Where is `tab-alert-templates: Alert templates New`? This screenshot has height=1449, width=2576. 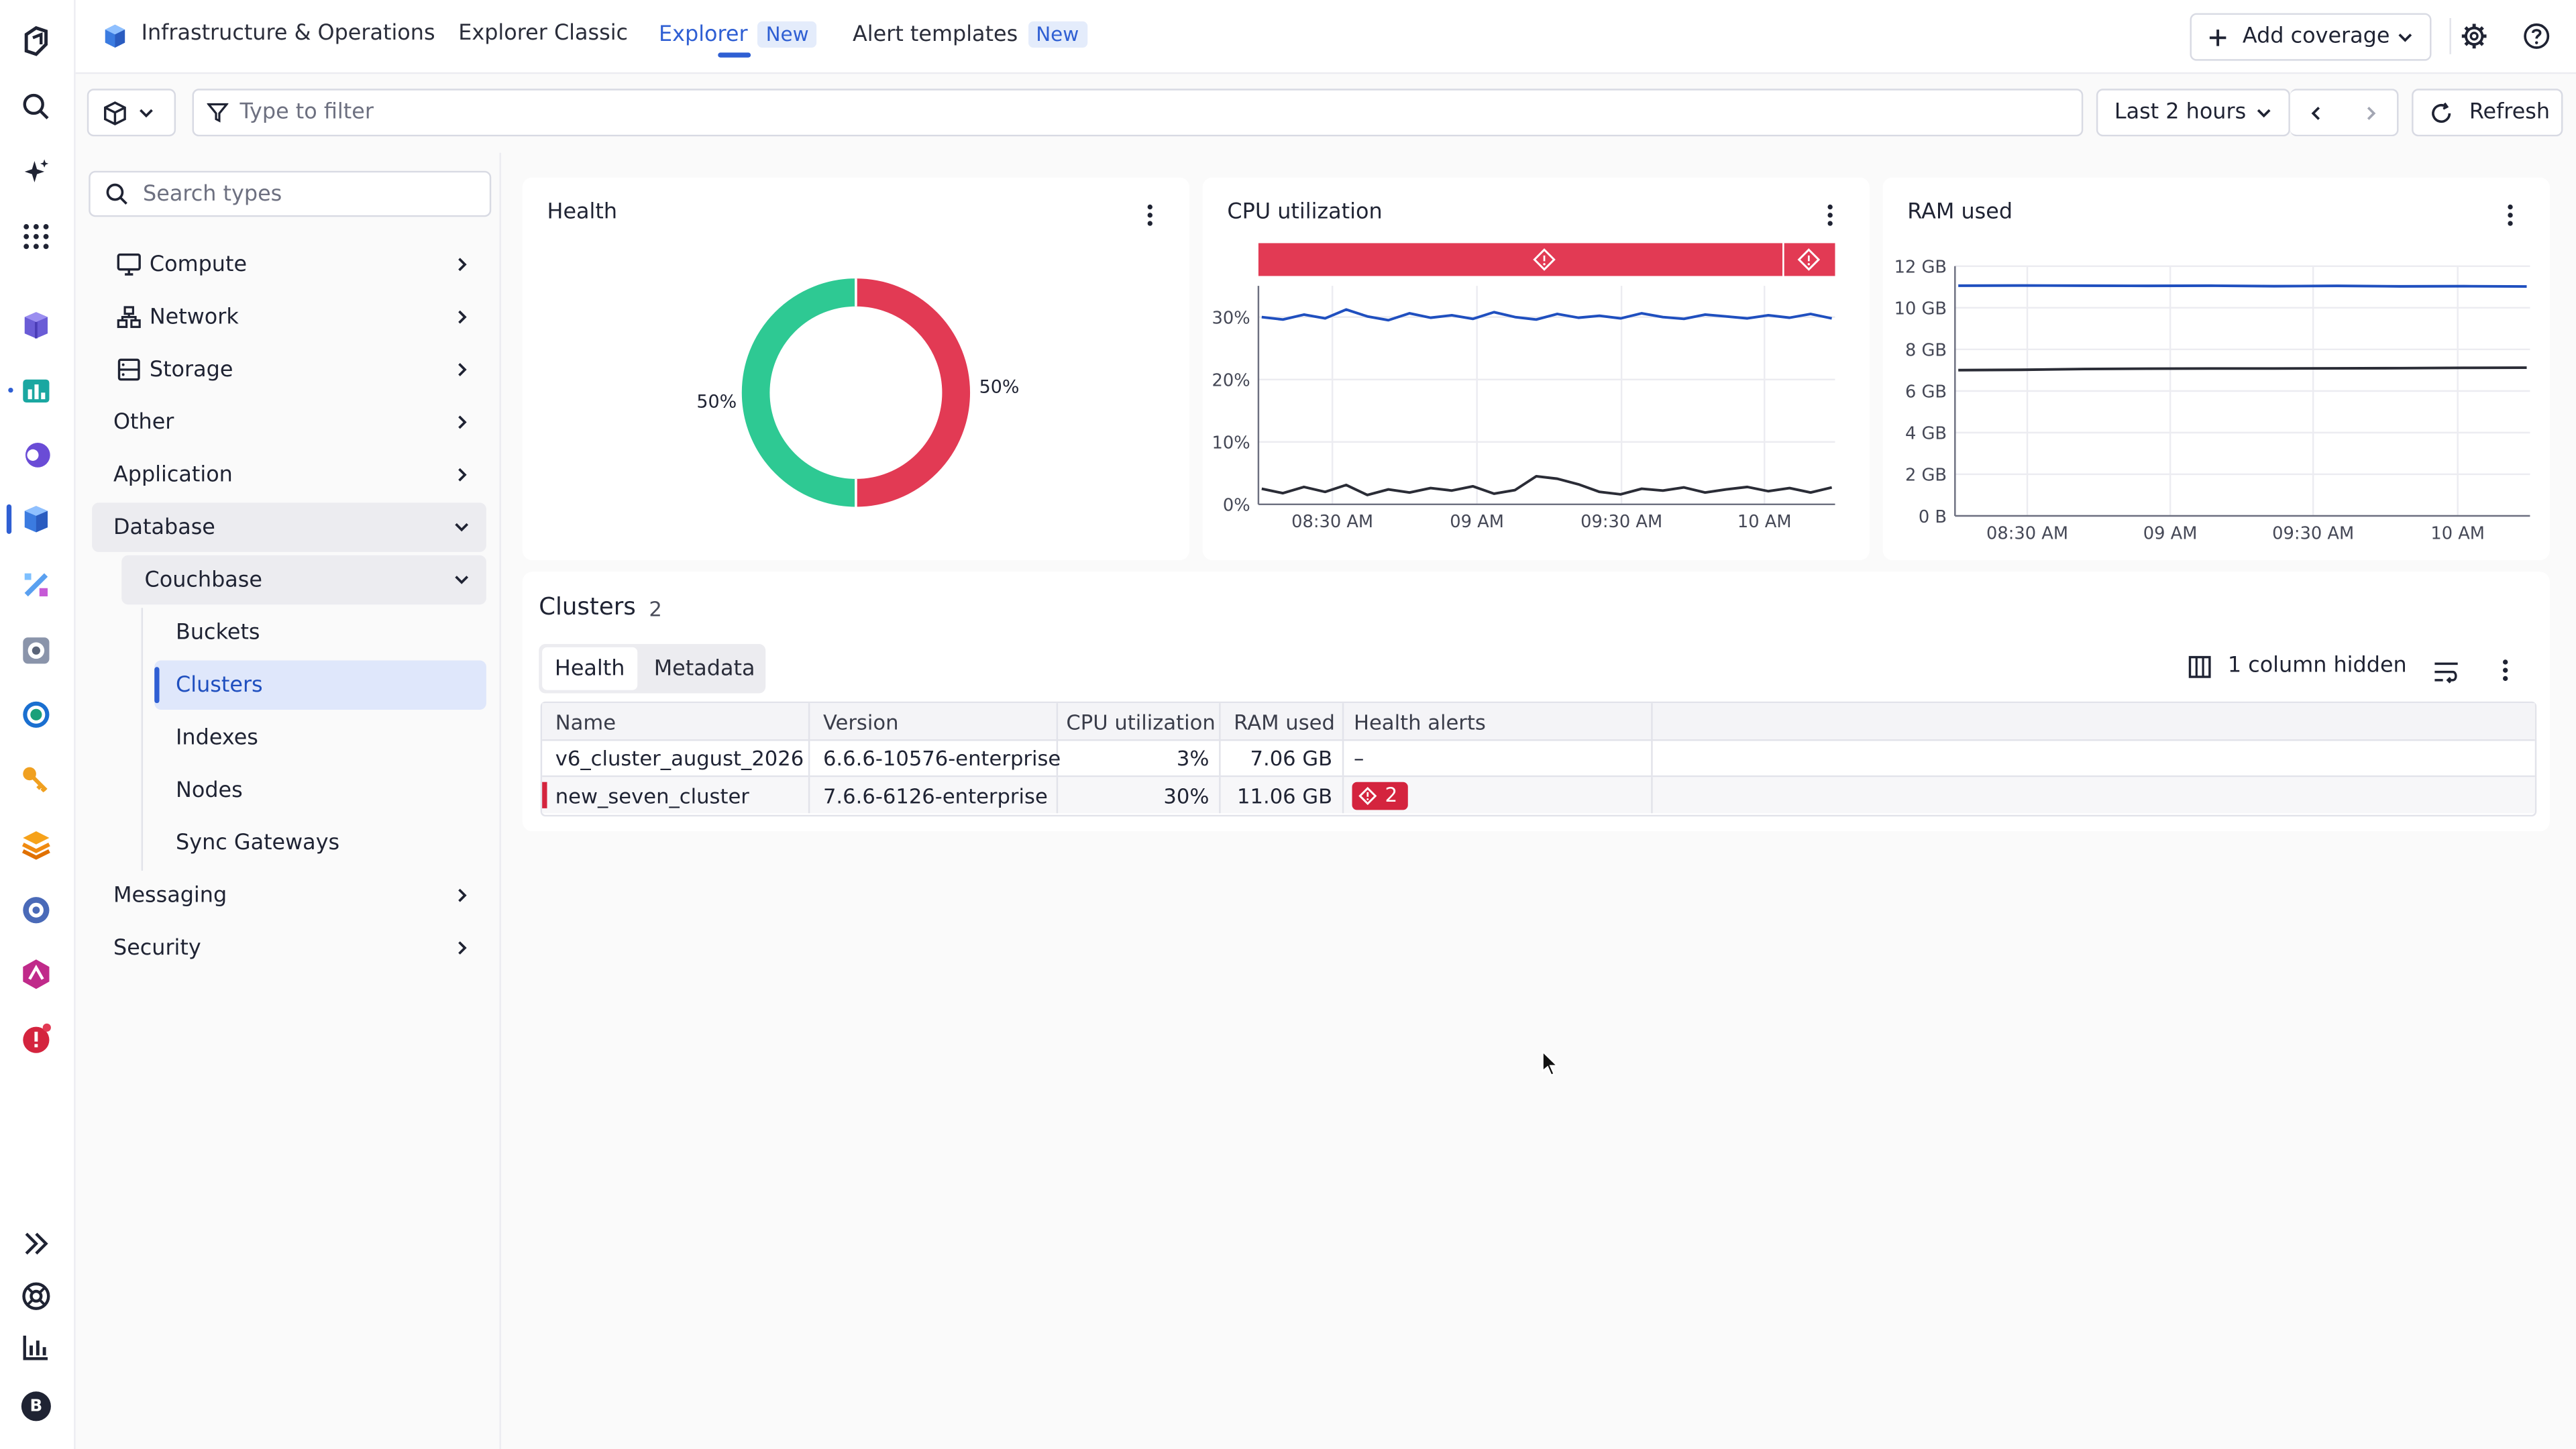 tab-alert-templates: Alert templates New is located at coordinates (970, 34).